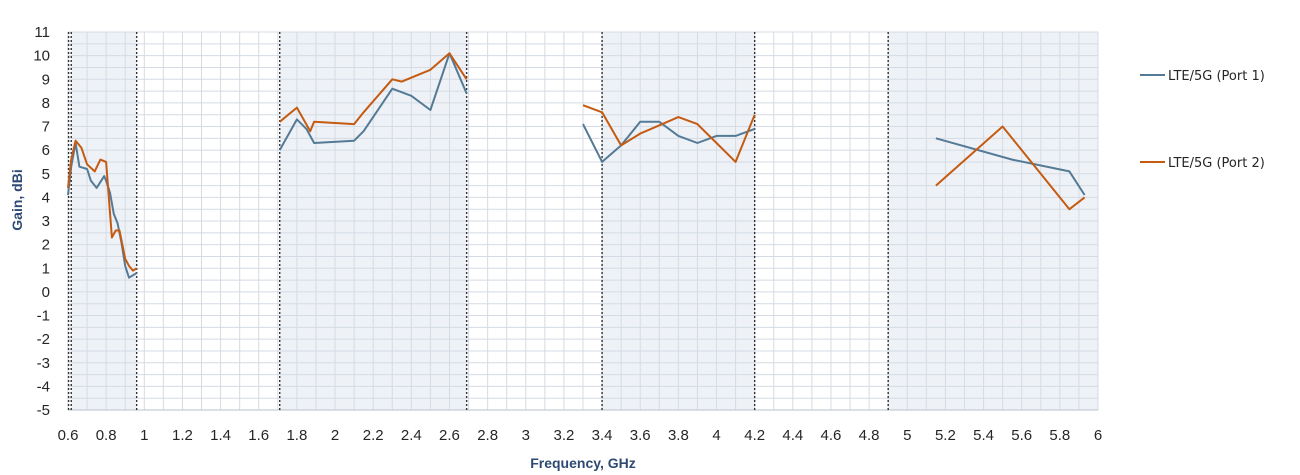  What do you see at coordinates (46, 150) in the screenshot?
I see `y-tick-label: 6` at bounding box center [46, 150].